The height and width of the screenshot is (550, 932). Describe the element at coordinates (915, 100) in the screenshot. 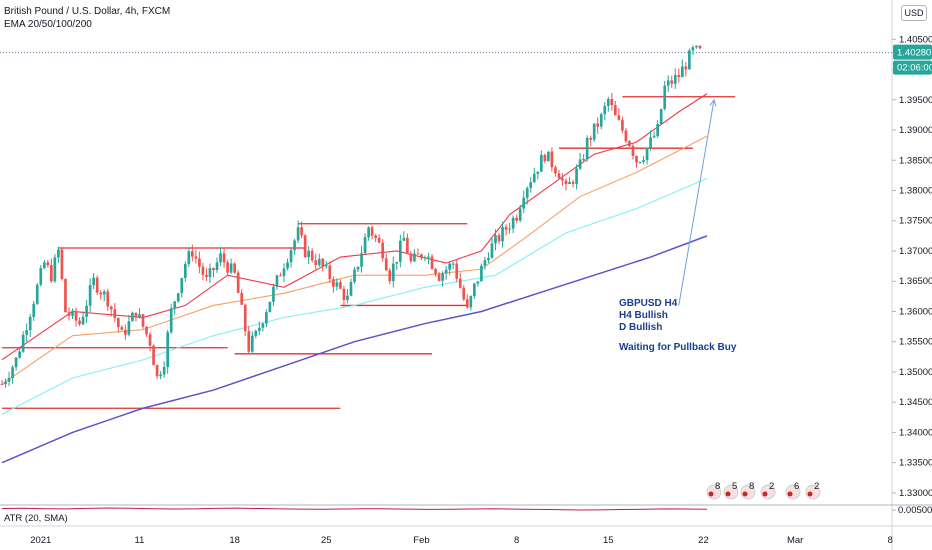

I see `y-tick-label: 1.39500` at that location.